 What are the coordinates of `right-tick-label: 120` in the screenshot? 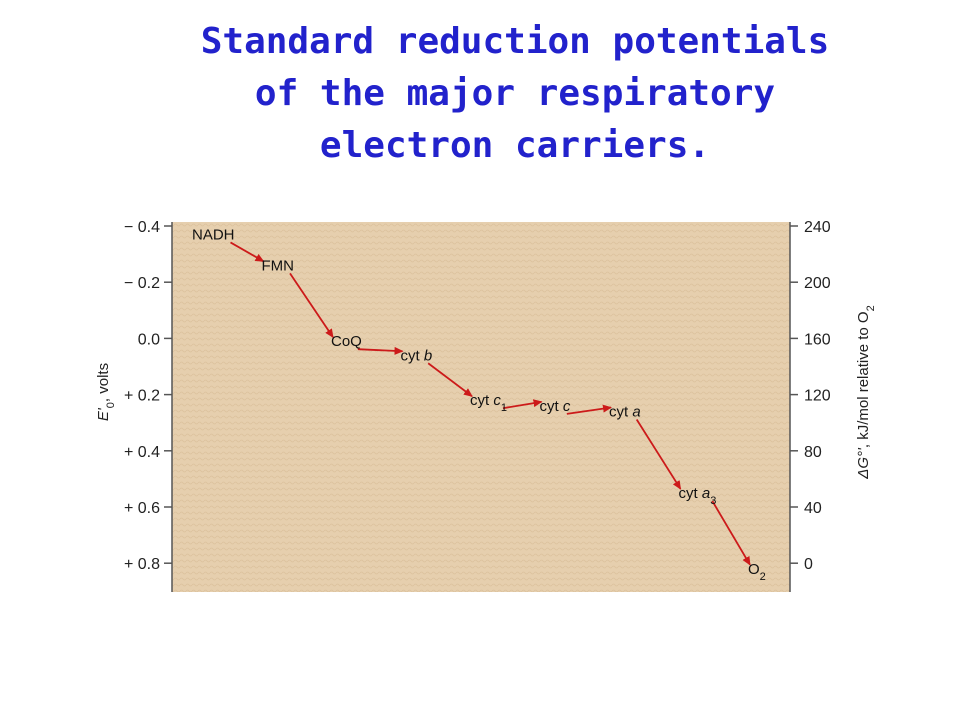 It's located at (817, 396).